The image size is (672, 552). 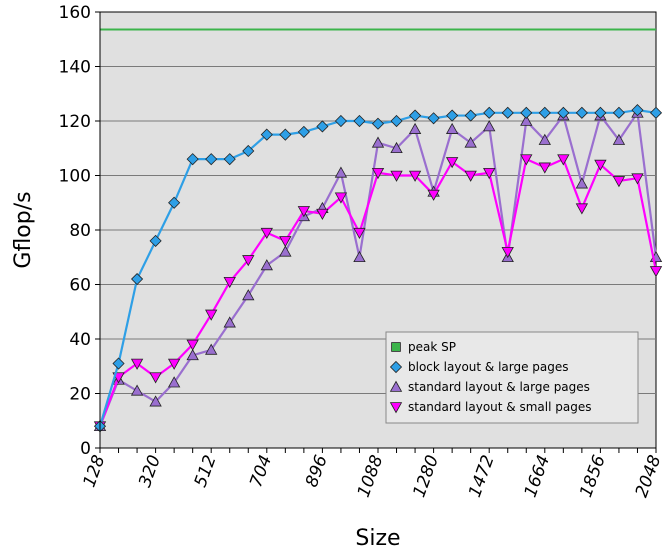 I want to click on y-axis-title: Gflop/s, so click(x=23, y=229).